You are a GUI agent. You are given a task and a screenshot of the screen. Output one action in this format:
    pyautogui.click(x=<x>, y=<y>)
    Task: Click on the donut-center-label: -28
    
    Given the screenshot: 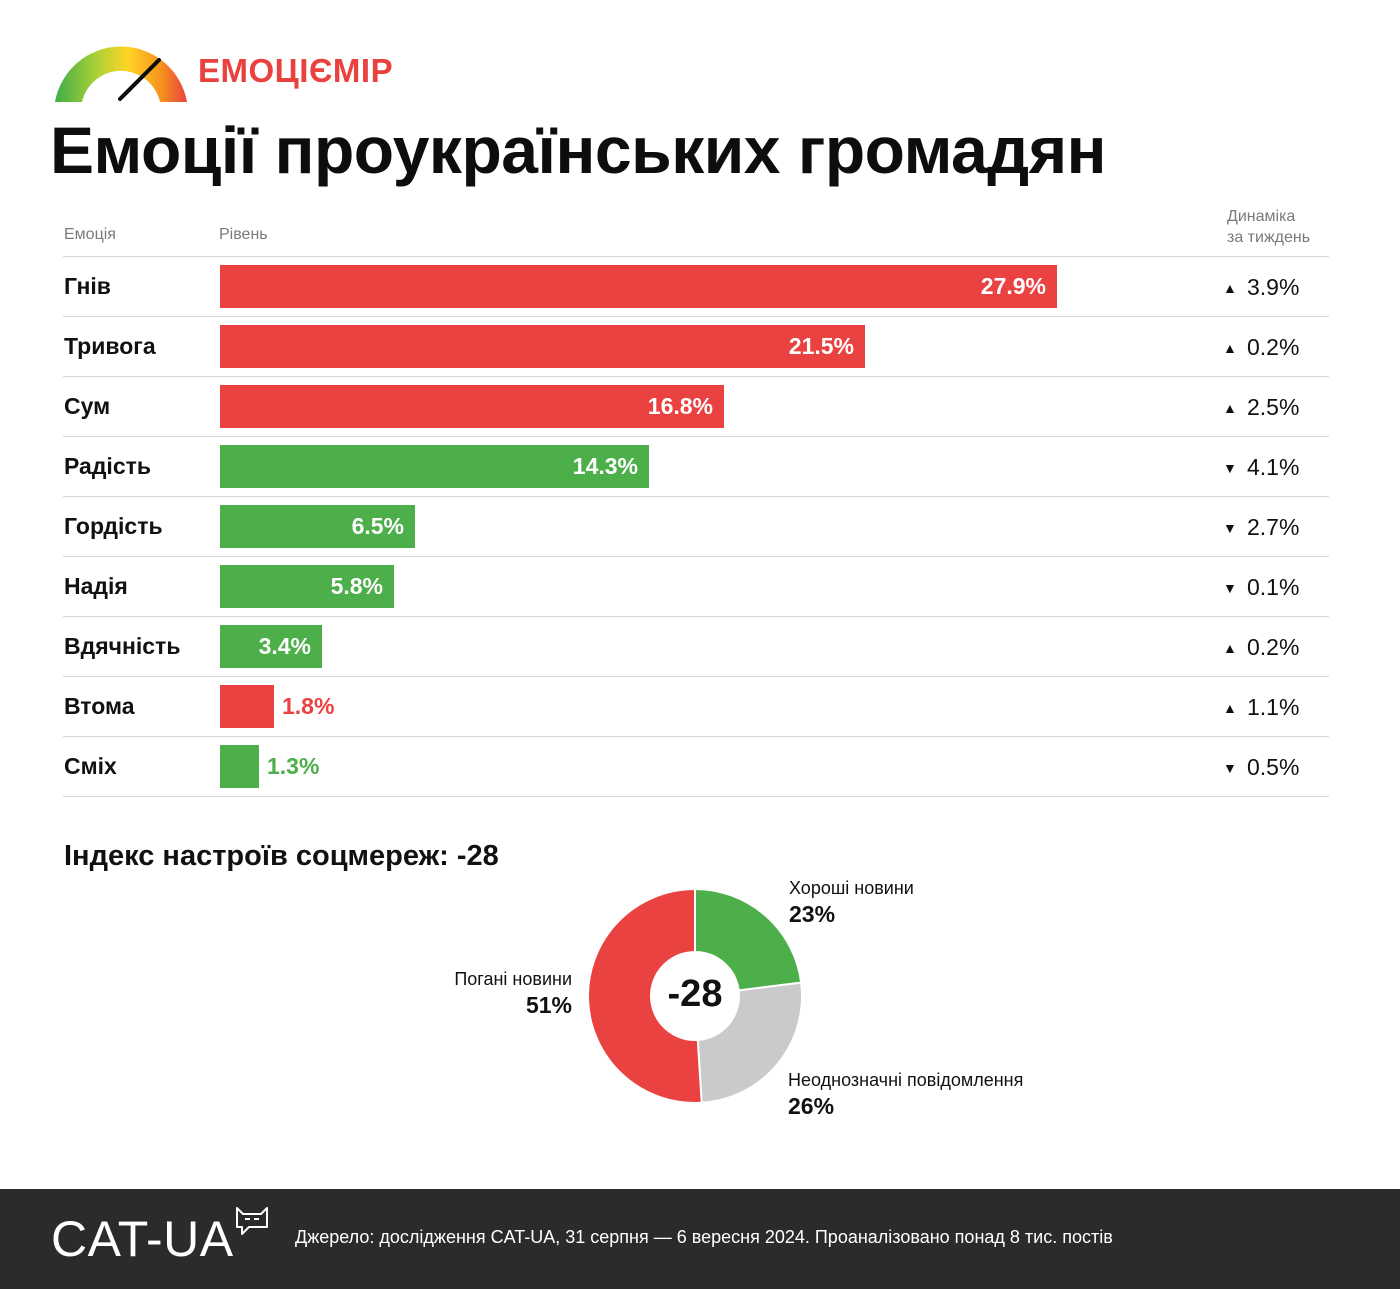 What is the action you would take?
    pyautogui.click(x=695, y=994)
    